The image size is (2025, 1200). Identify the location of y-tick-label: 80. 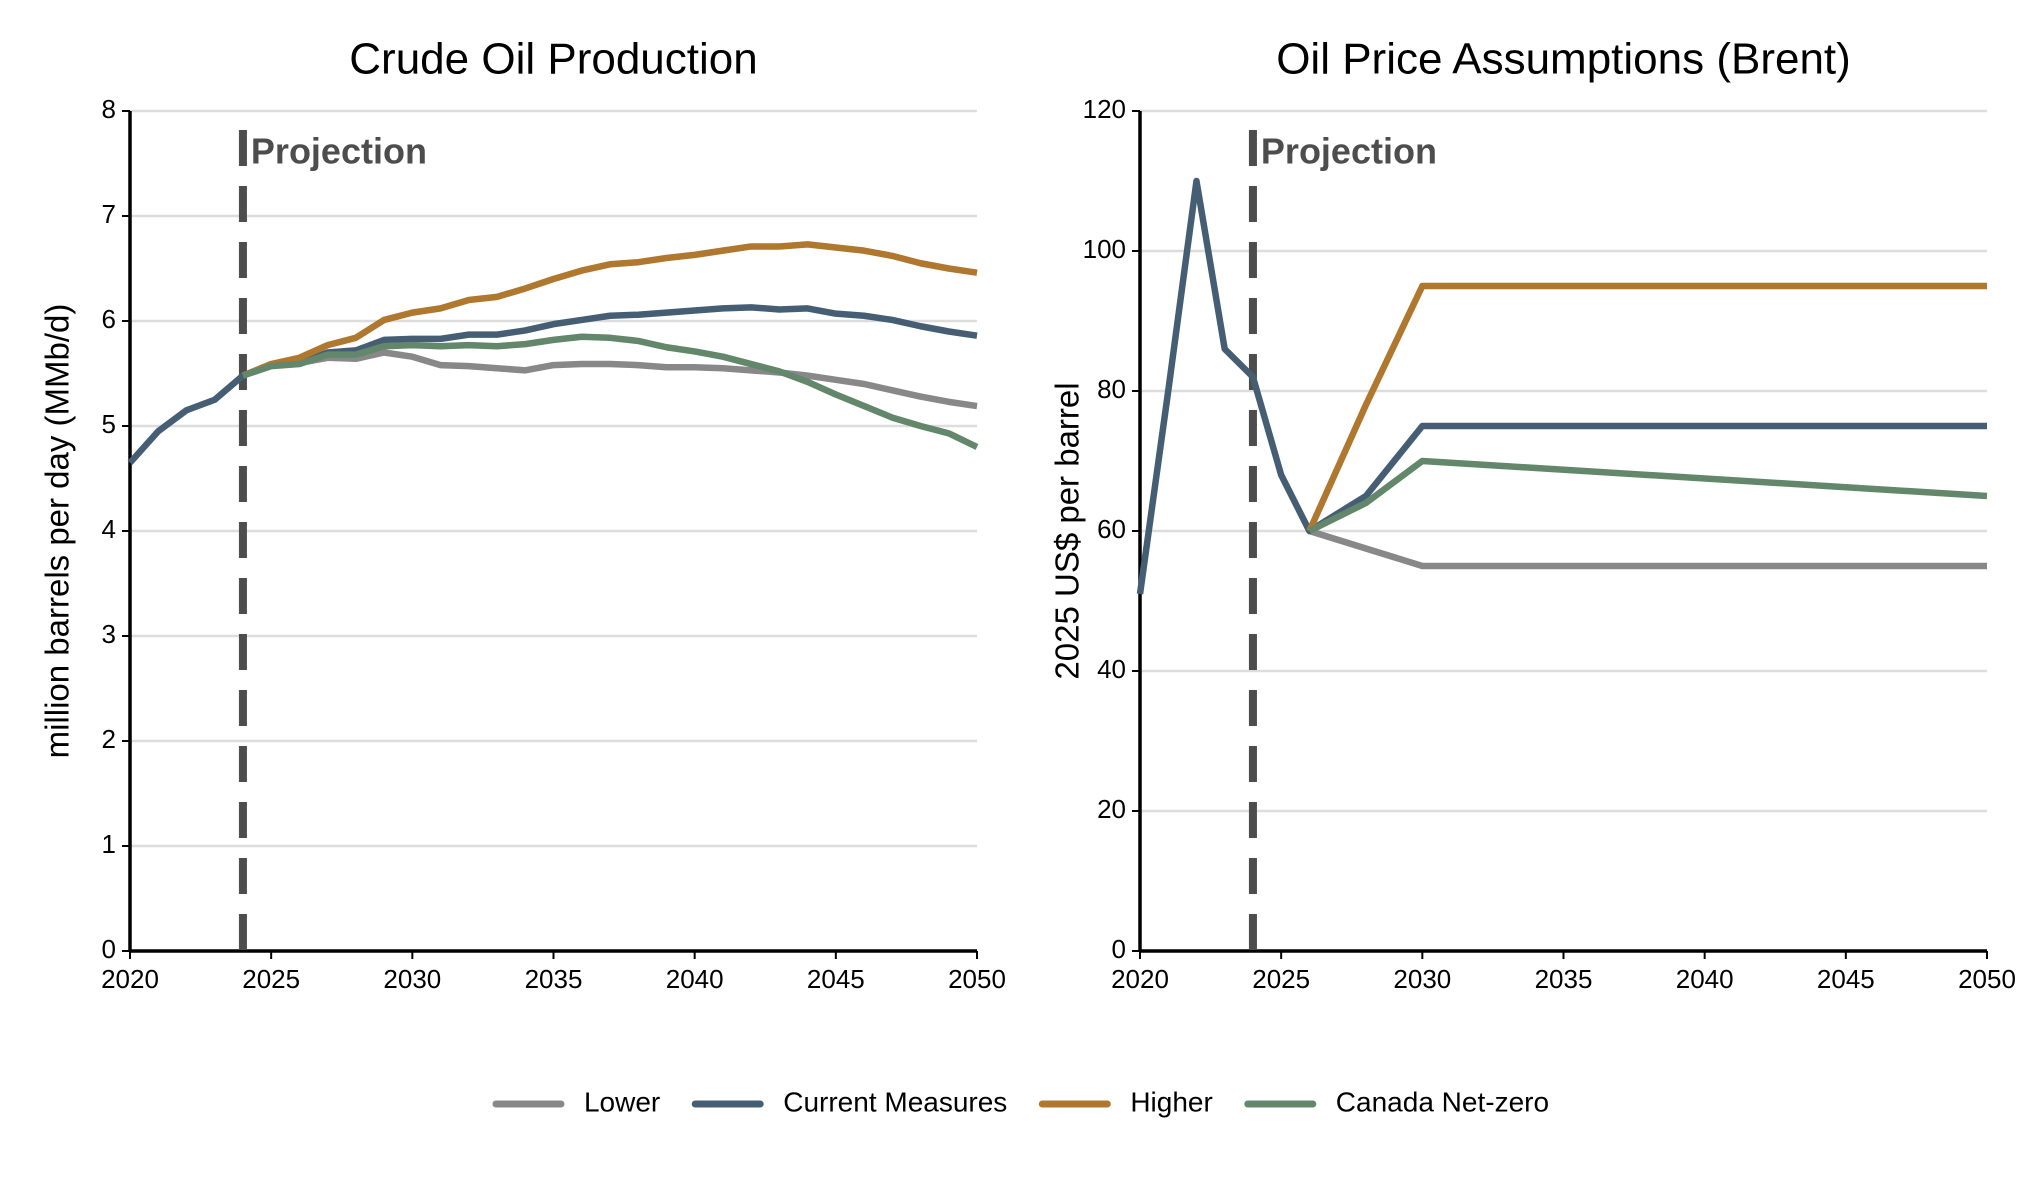
(1111, 389).